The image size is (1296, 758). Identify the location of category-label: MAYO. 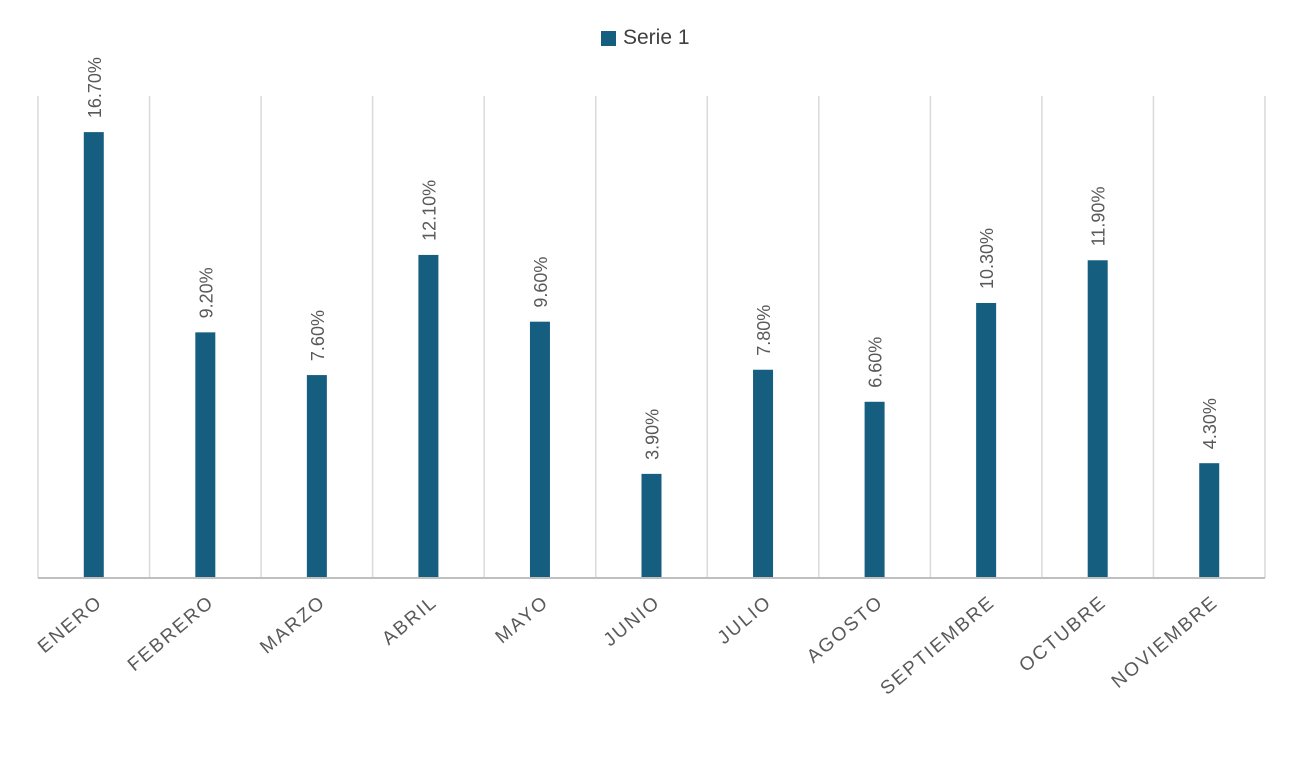
(522, 620).